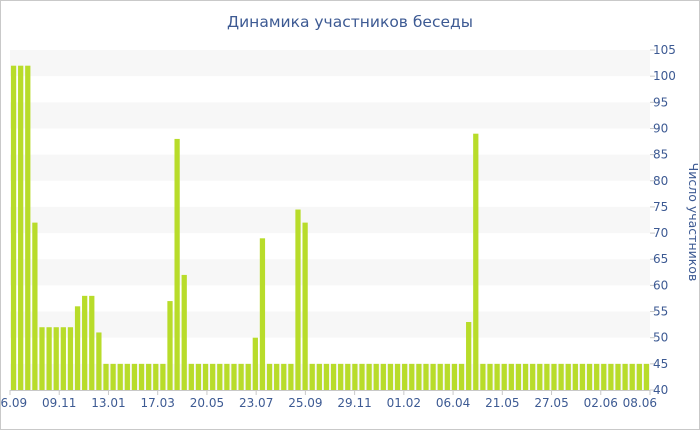 The width and height of the screenshot is (700, 430). I want to click on x-tick-label: 25.09, so click(305, 403).